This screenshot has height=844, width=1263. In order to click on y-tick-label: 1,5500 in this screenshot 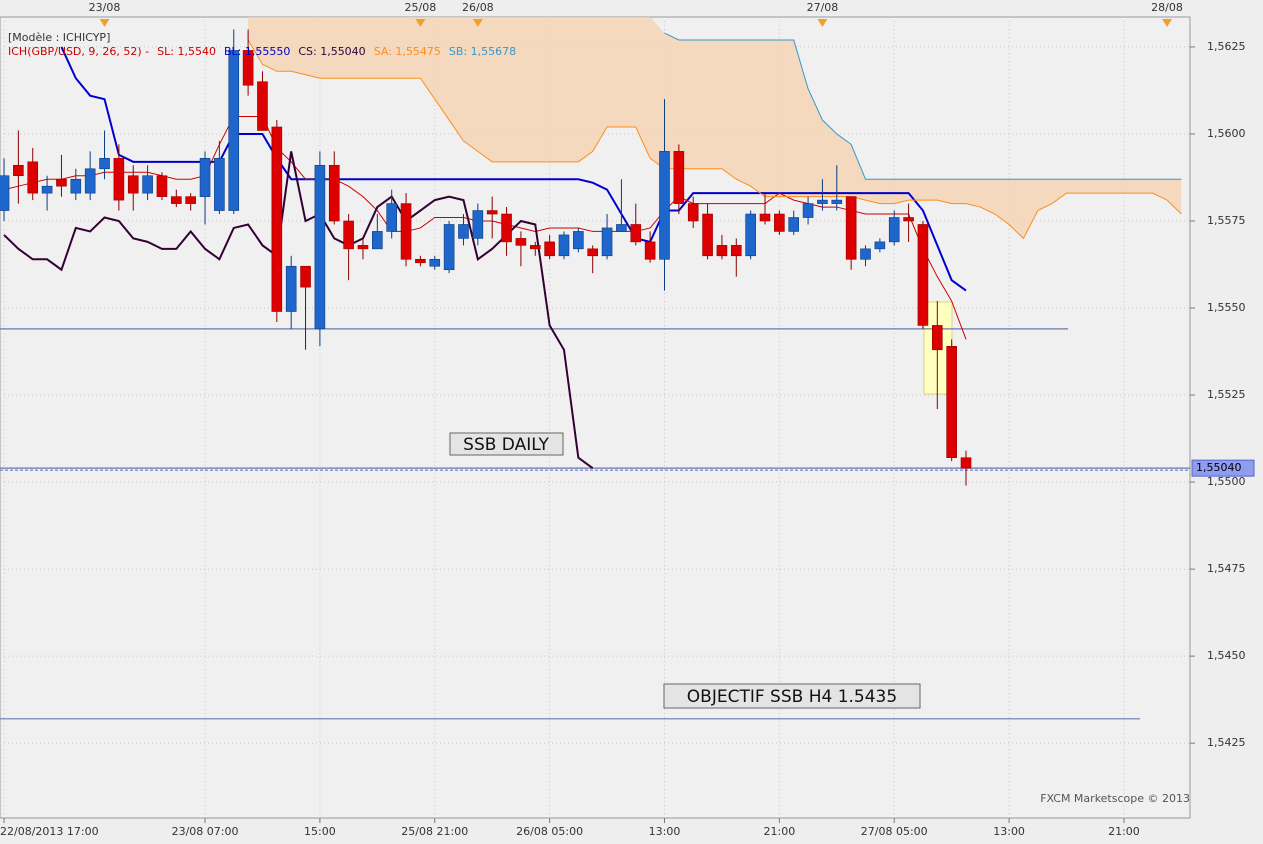, I will do `click(1226, 481)`.